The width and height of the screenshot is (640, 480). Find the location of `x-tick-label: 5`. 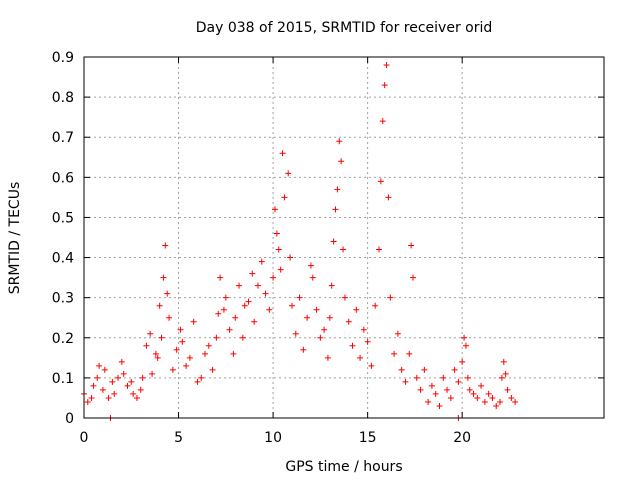

x-tick-label: 5 is located at coordinates (178, 438).